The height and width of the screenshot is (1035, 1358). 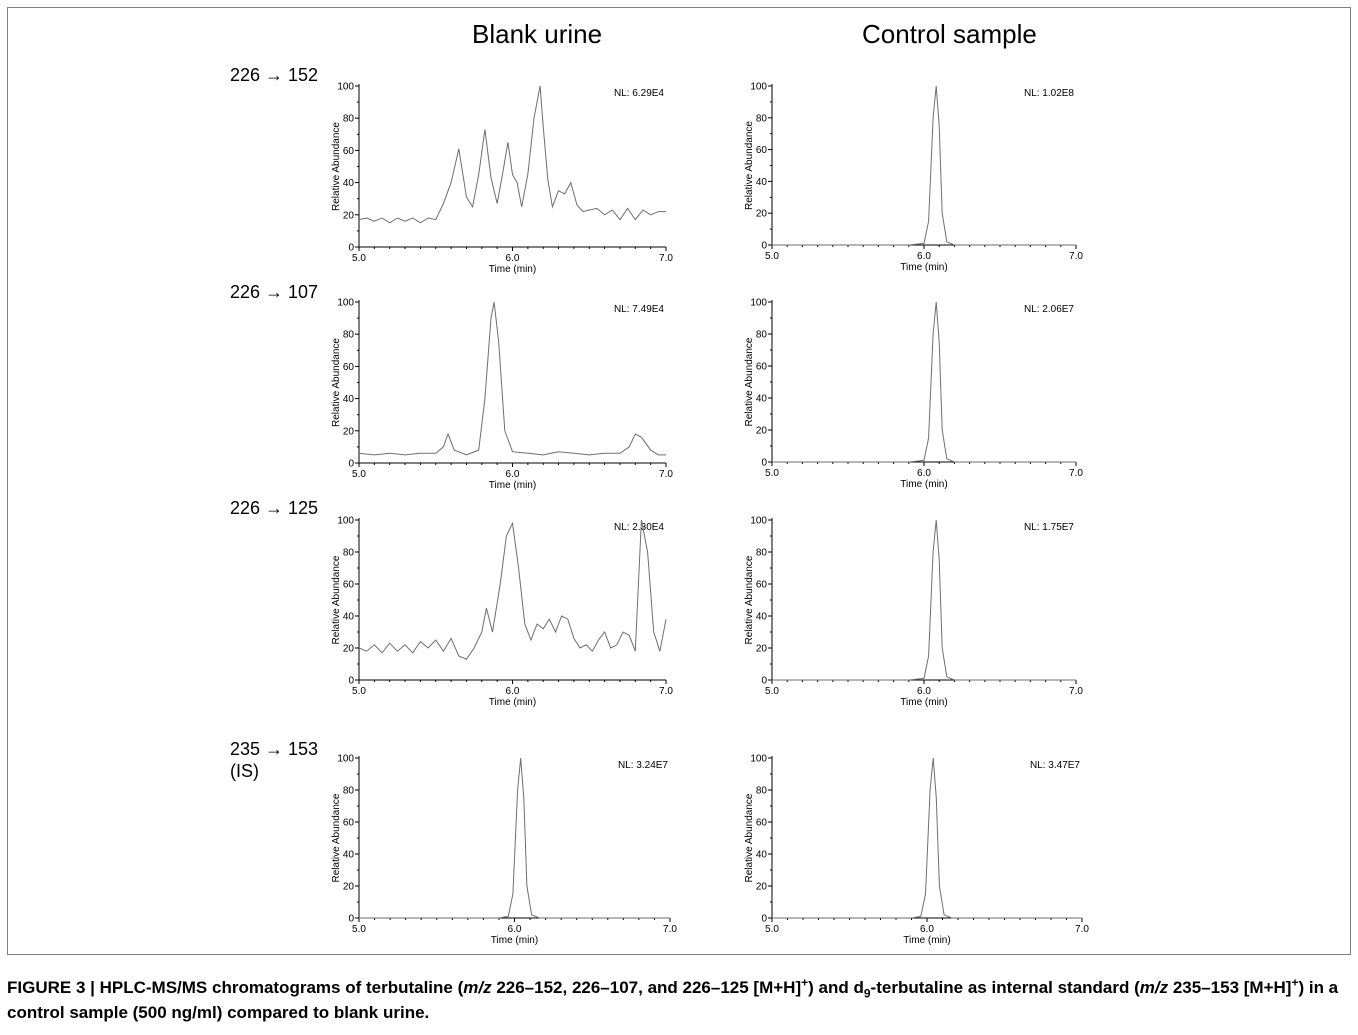 What do you see at coordinates (1049, 93) in the screenshot?
I see `nl-annotation: NL: 1.02E8` at bounding box center [1049, 93].